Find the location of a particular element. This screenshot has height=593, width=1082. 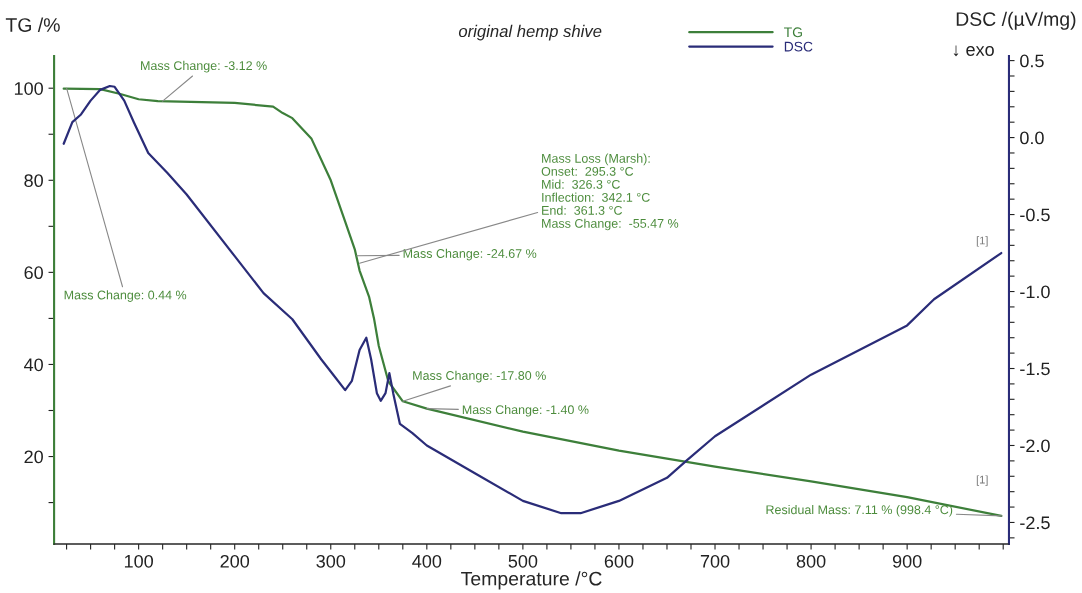

y2-tick-label: 0.5 is located at coordinates (1032, 61).